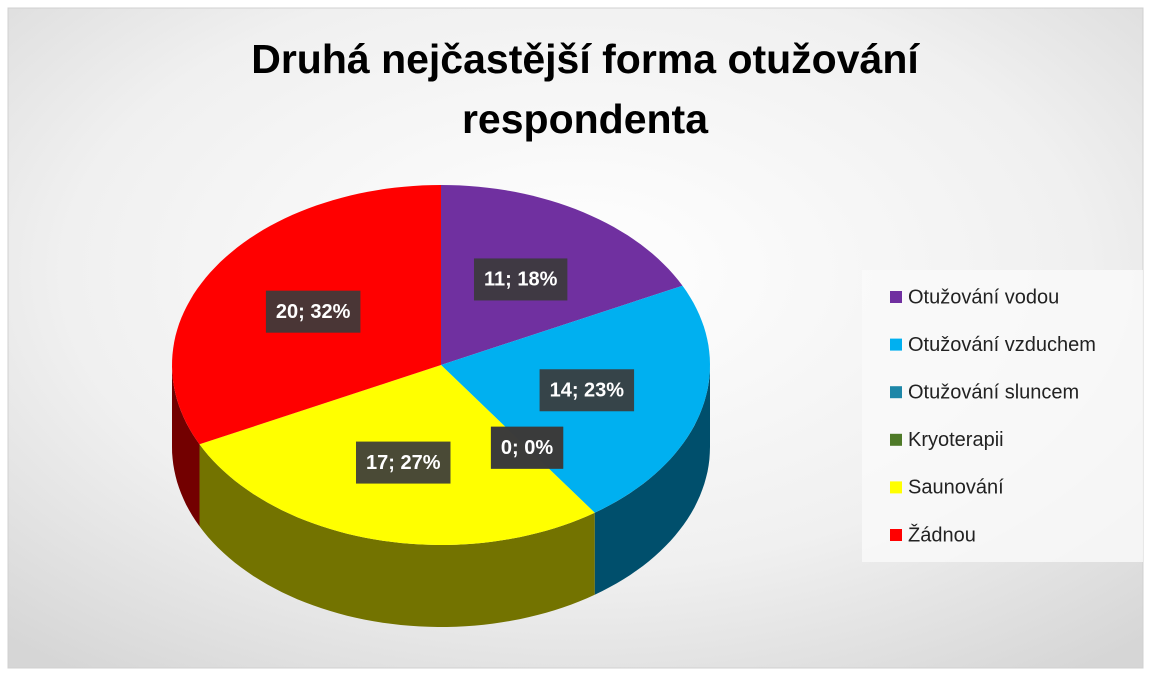 Image resolution: width=1151 pixels, height=676 pixels. I want to click on legend-label: Otužování vodou, so click(983, 297).